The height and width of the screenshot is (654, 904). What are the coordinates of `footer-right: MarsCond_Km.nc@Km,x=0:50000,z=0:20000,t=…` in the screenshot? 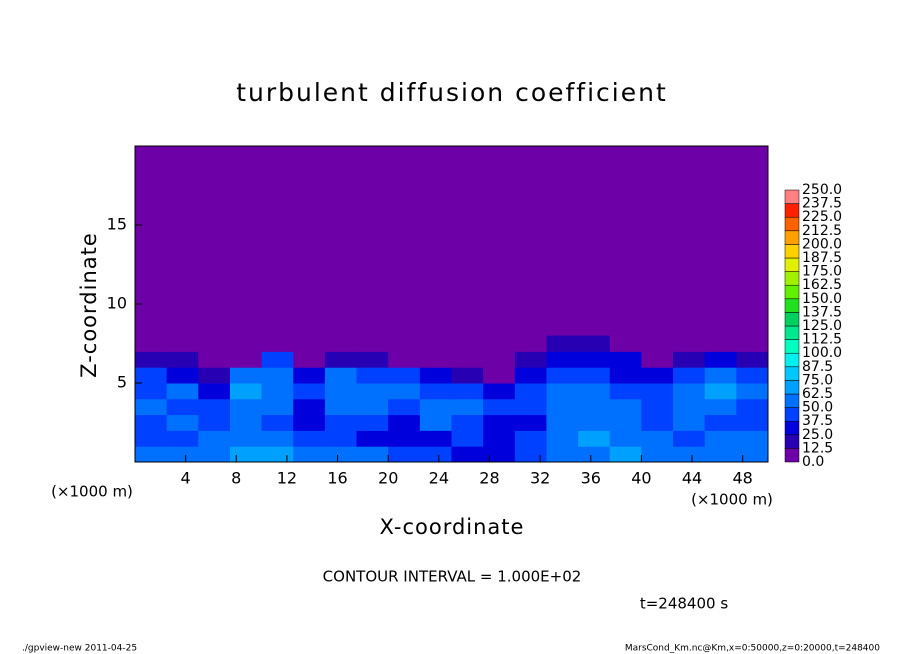 It's located at (752, 649).